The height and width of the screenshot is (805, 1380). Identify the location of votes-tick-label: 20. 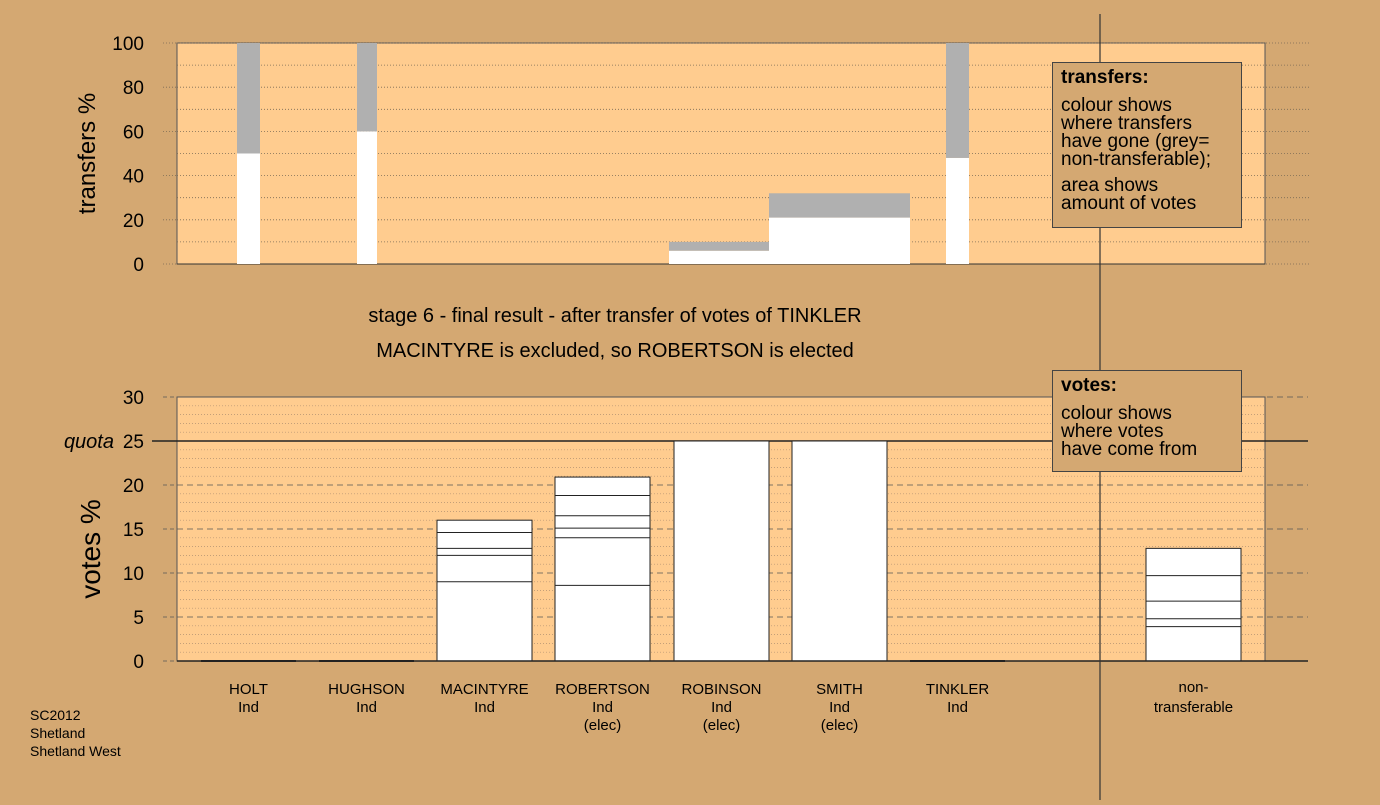
(133, 486).